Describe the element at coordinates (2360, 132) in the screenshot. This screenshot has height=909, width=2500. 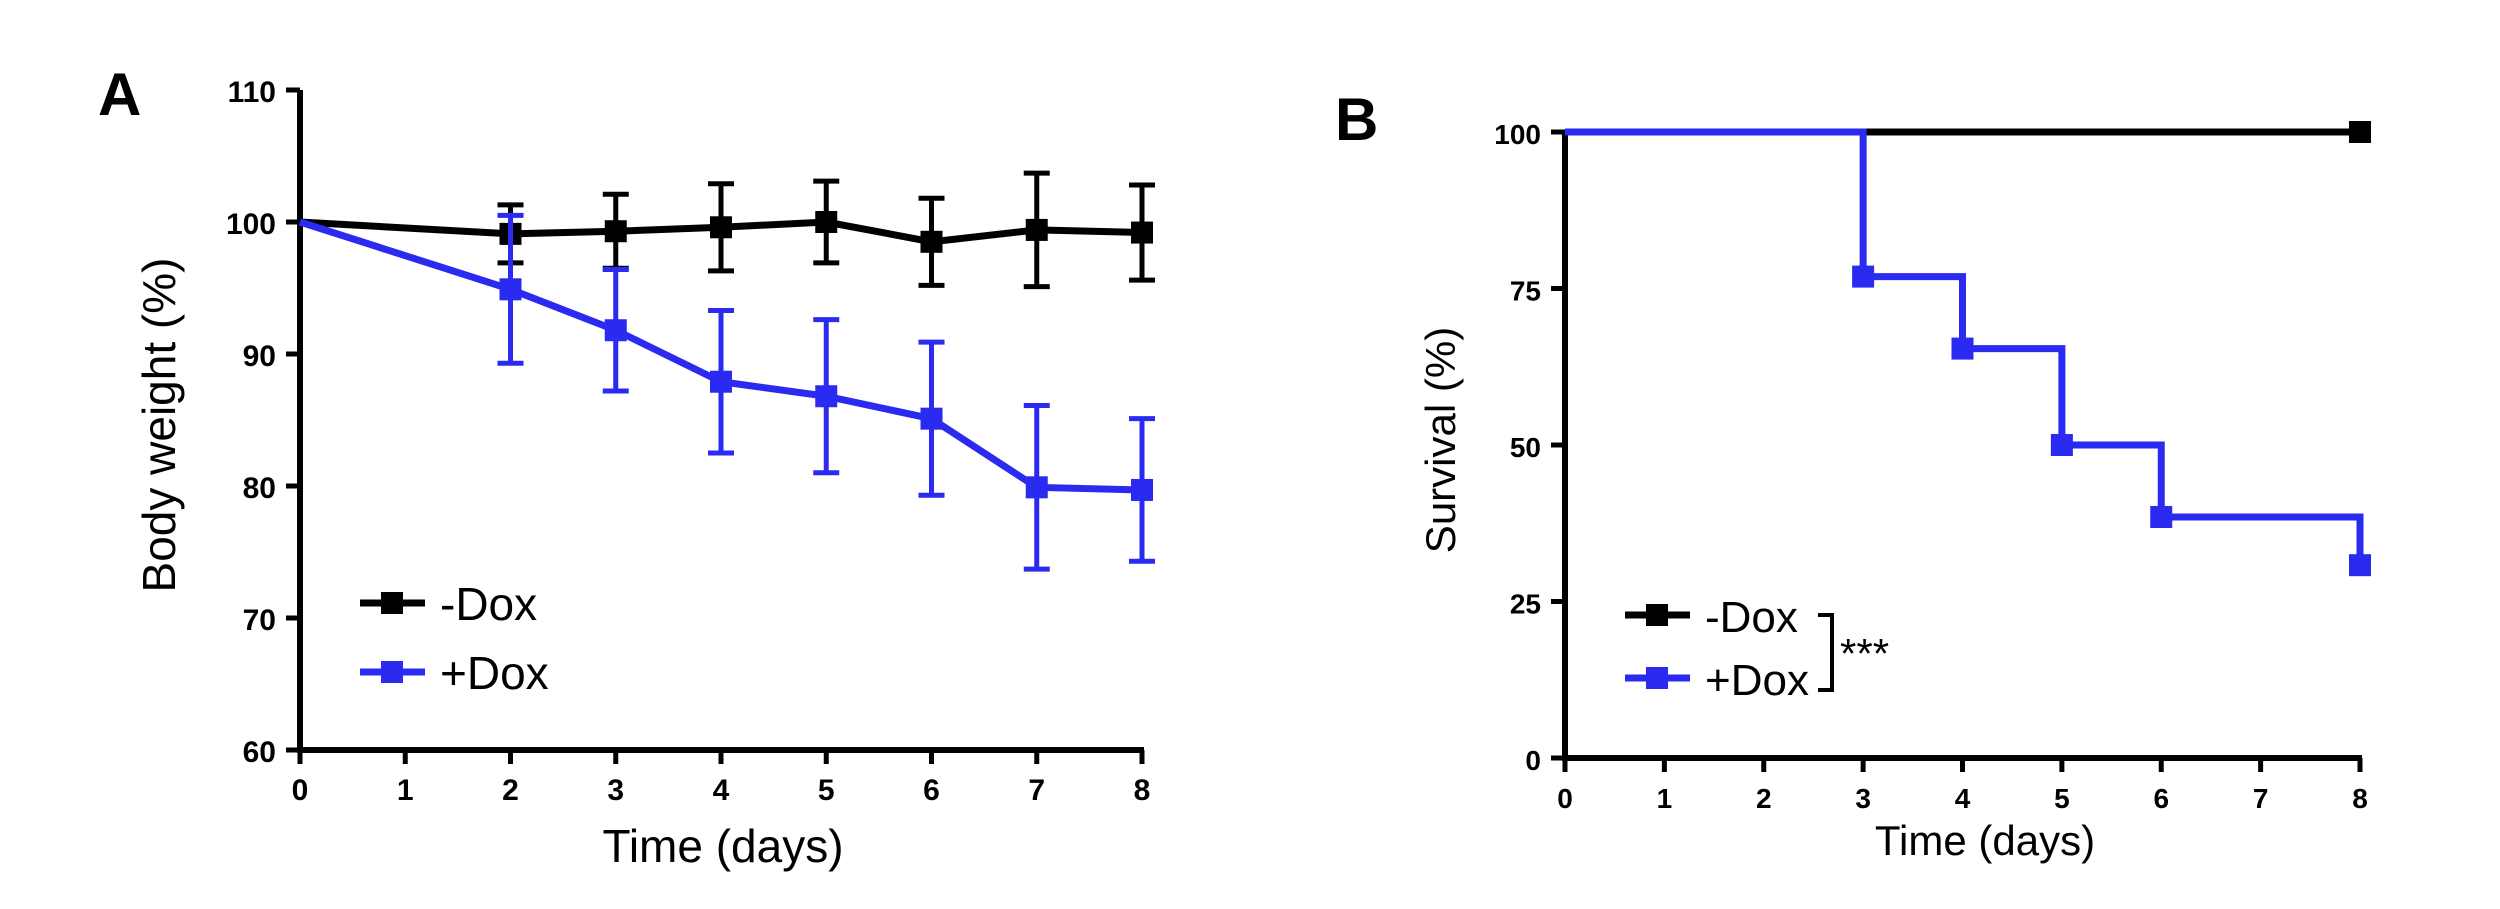
I see `panel-b-series-minus-dox-point` at that location.